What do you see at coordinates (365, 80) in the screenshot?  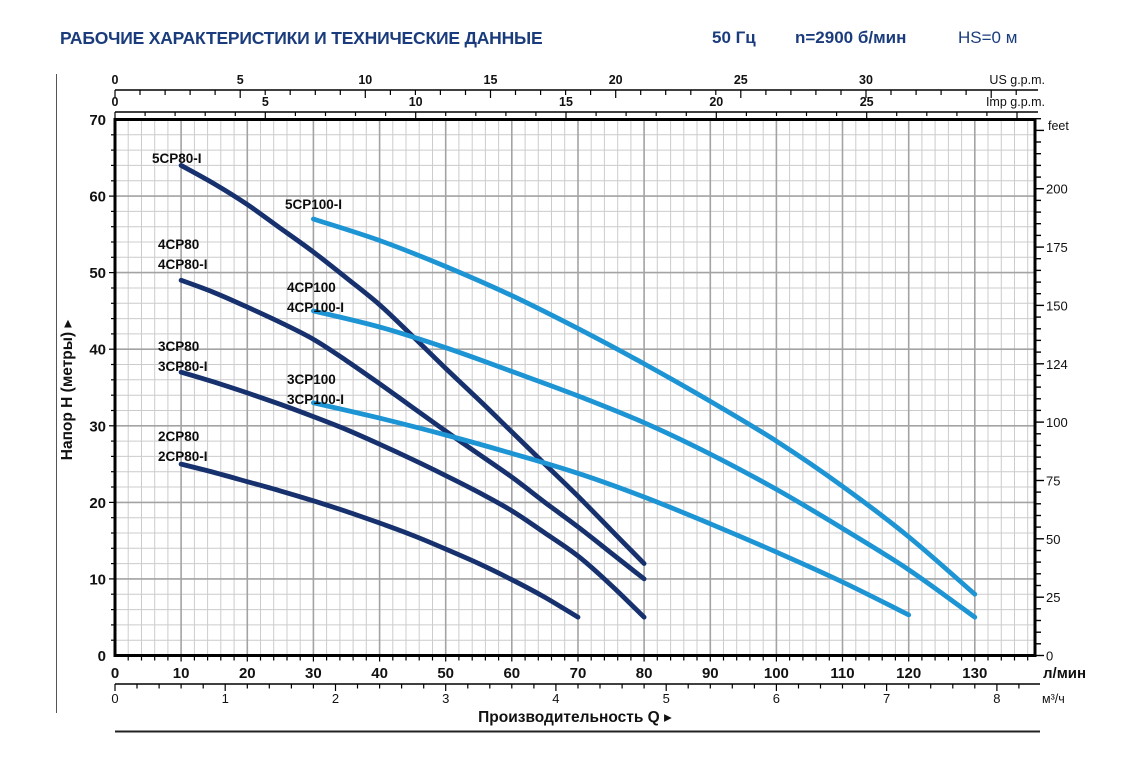 I see `us-gpm-tick-label: 10` at bounding box center [365, 80].